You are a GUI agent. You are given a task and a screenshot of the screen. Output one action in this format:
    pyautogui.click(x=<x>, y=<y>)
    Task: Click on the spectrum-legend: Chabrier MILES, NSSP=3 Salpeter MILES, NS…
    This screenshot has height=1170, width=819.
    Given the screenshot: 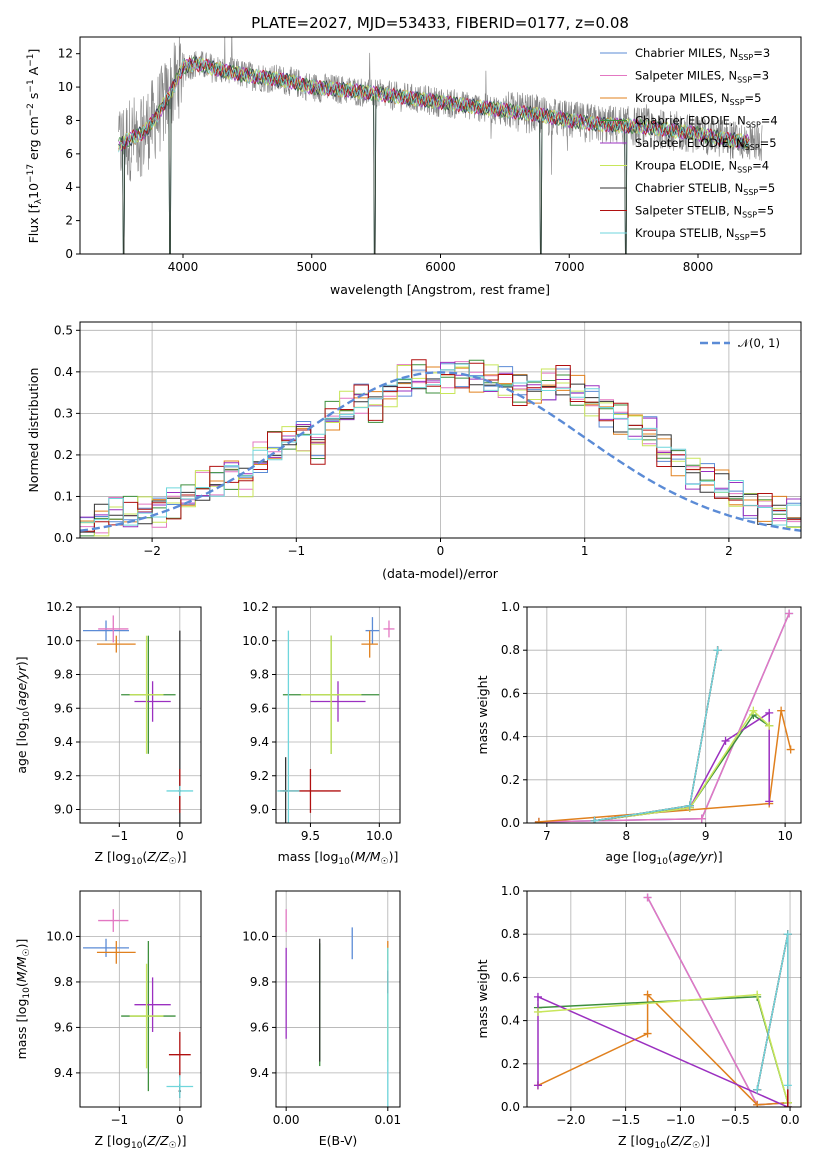 What is the action you would take?
    pyautogui.click(x=689, y=144)
    